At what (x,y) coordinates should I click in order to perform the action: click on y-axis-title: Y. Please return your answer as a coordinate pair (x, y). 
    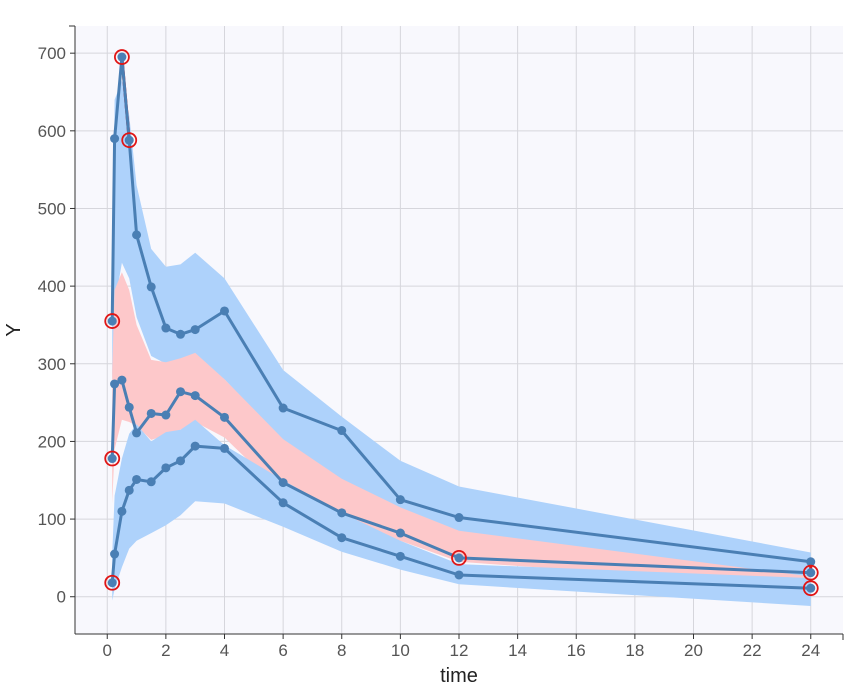
    Looking at the image, I should click on (14, 329).